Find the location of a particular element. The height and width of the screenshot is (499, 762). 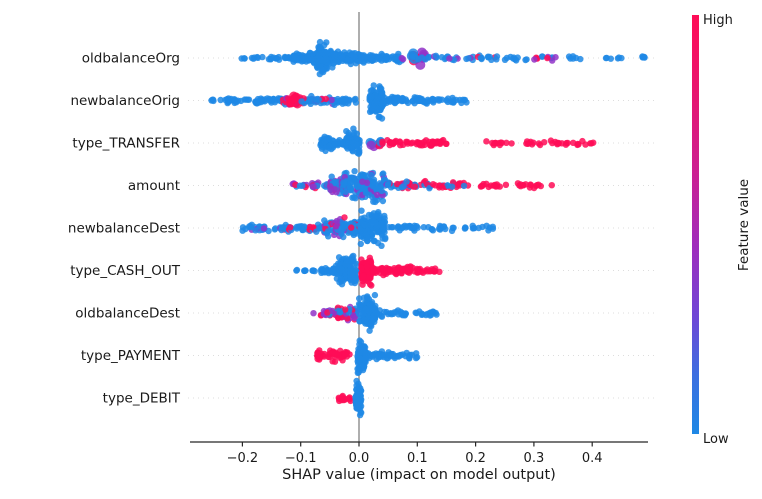

row-points-oldbalanceDest is located at coordinates (375, 312).